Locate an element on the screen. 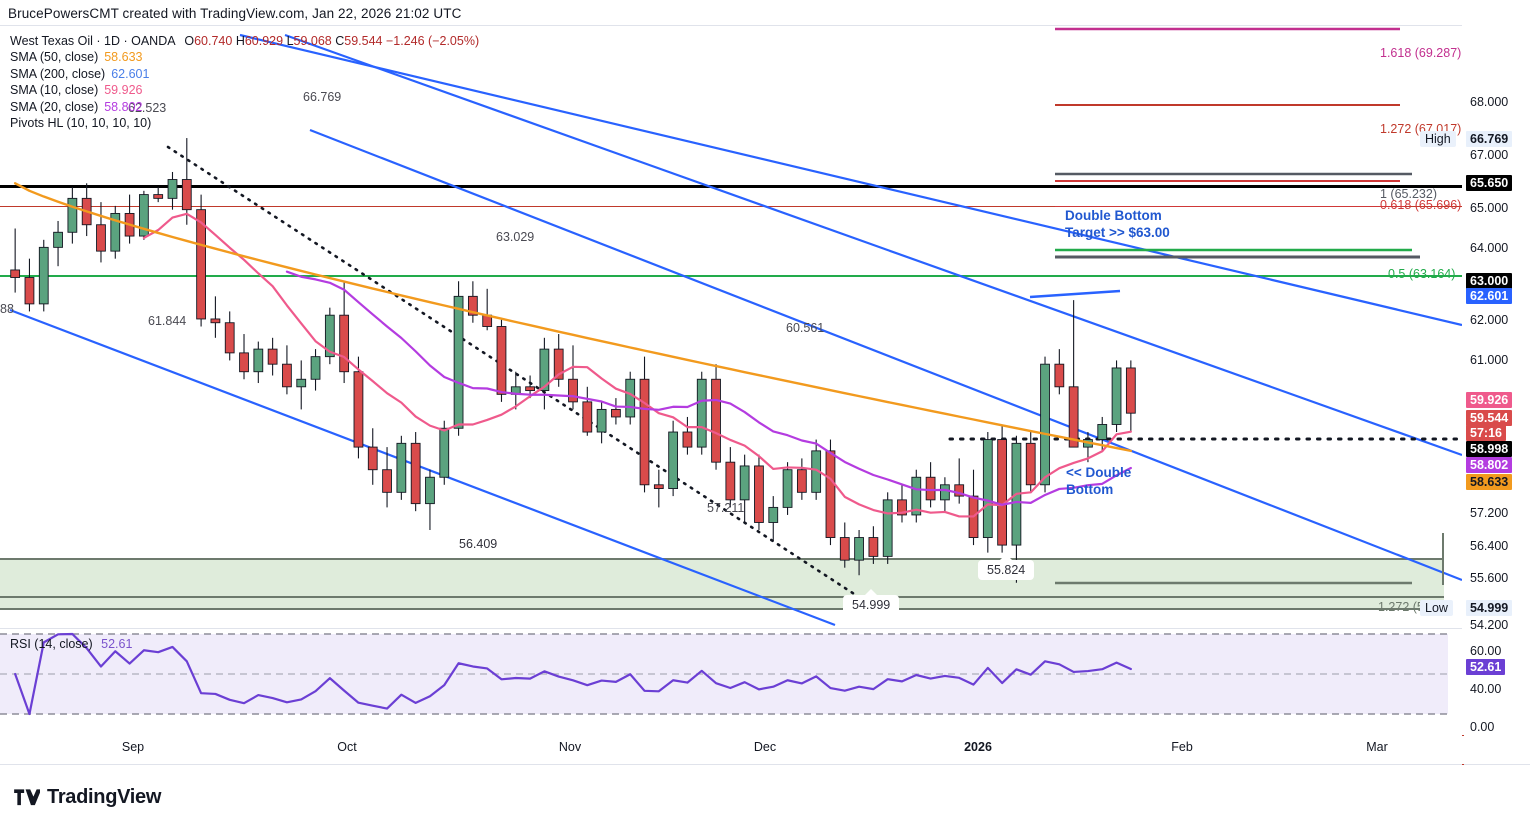 The height and width of the screenshot is (830, 1530). annotation-line: Target >> $63.00 is located at coordinates (1117, 232).